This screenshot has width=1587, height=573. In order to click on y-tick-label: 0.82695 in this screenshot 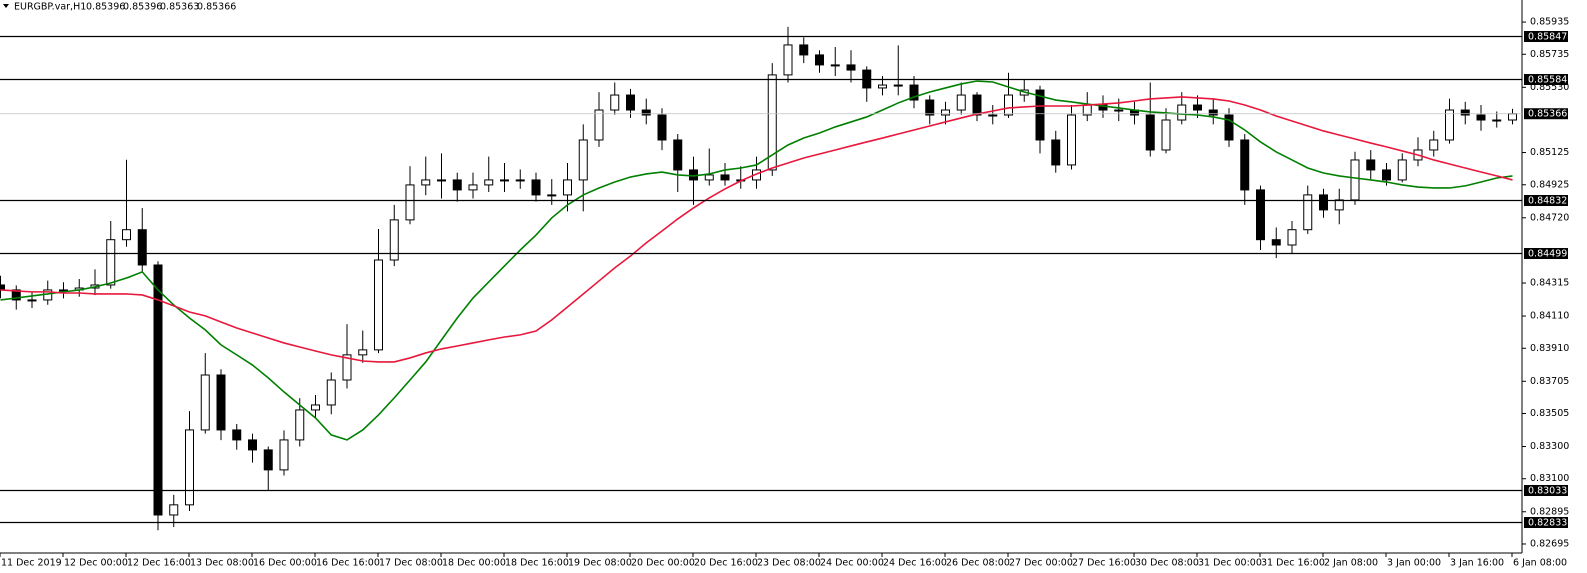, I will do `click(1549, 543)`.